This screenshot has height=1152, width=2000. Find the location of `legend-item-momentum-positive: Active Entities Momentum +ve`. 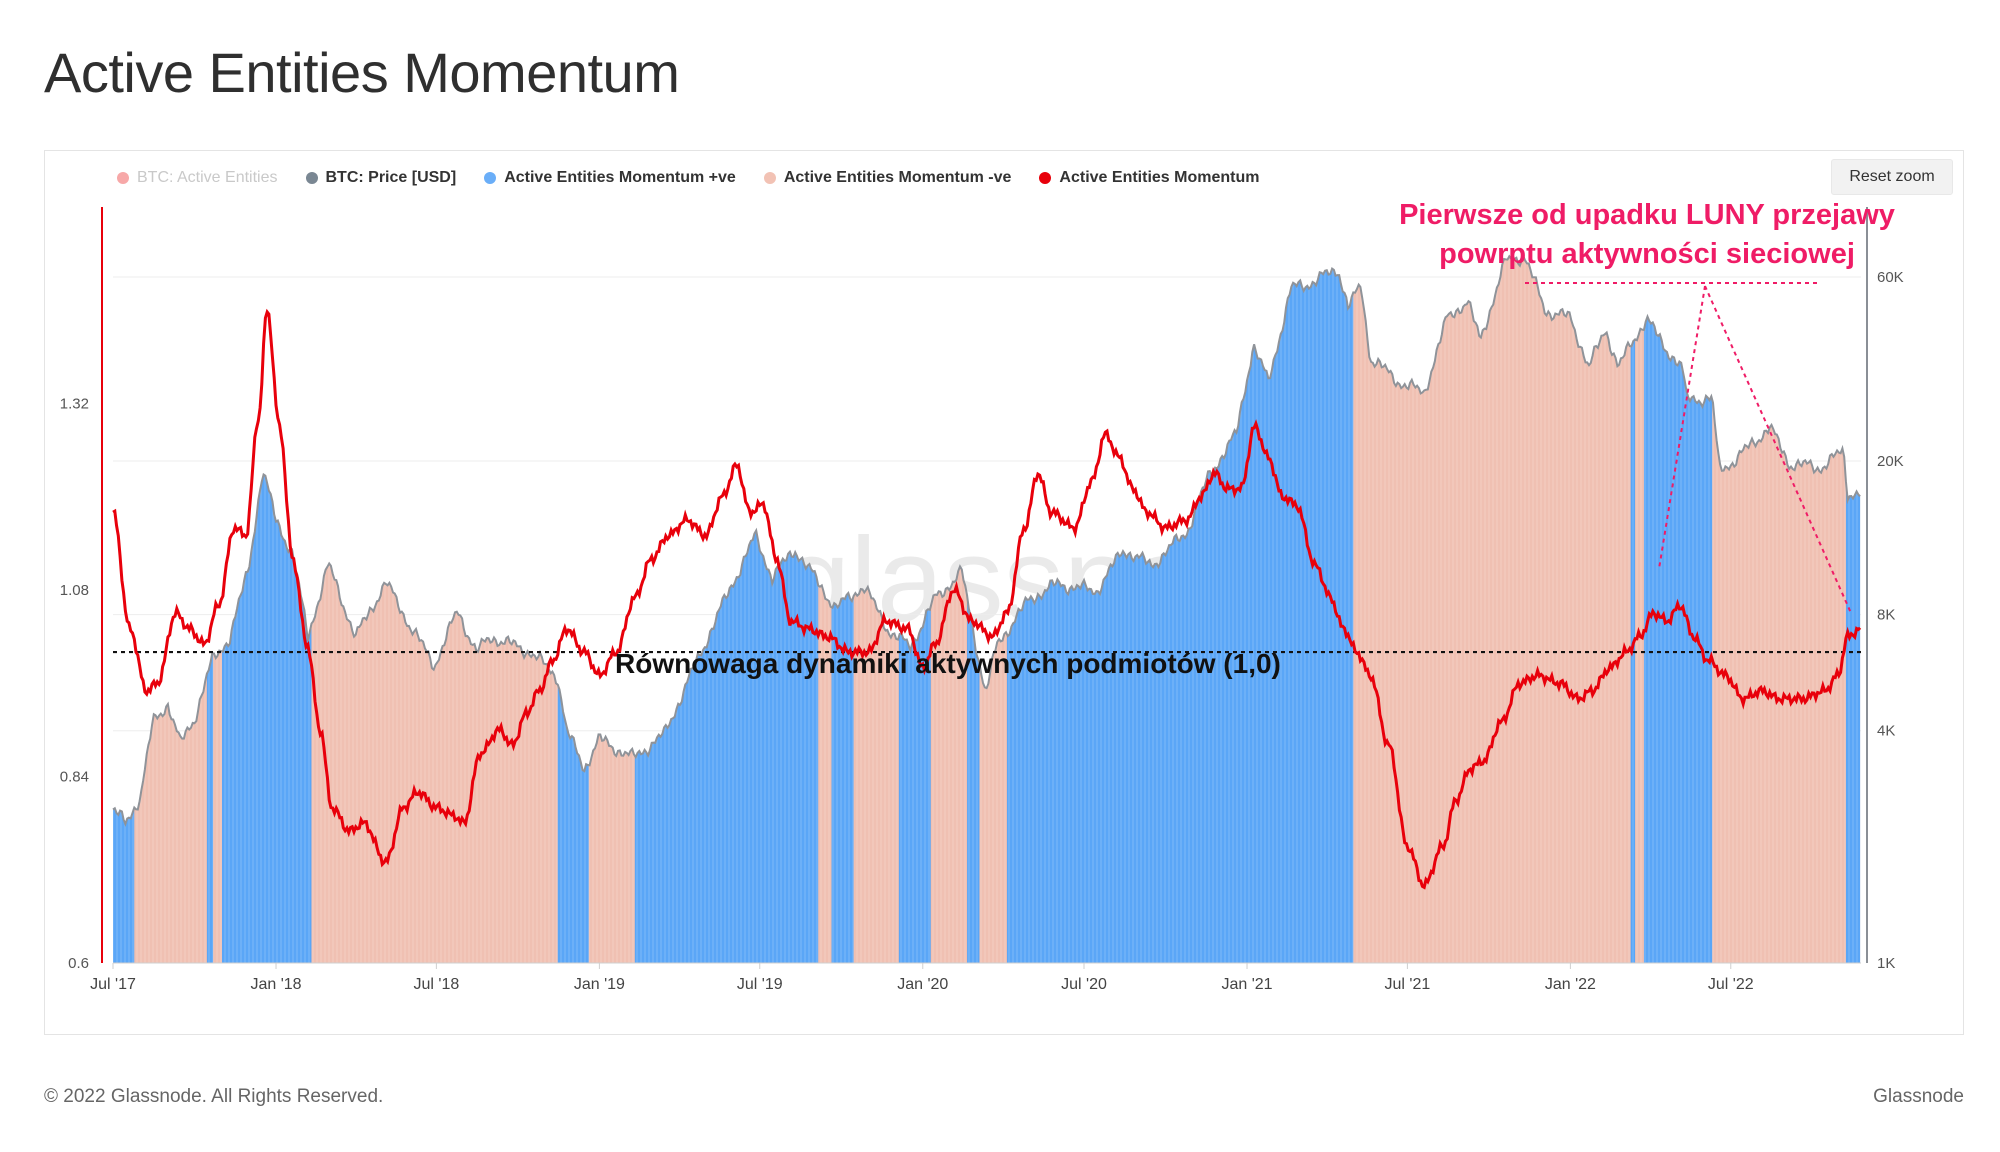

legend-item-momentum-positive: Active Entities Momentum +ve is located at coordinates (610, 178).